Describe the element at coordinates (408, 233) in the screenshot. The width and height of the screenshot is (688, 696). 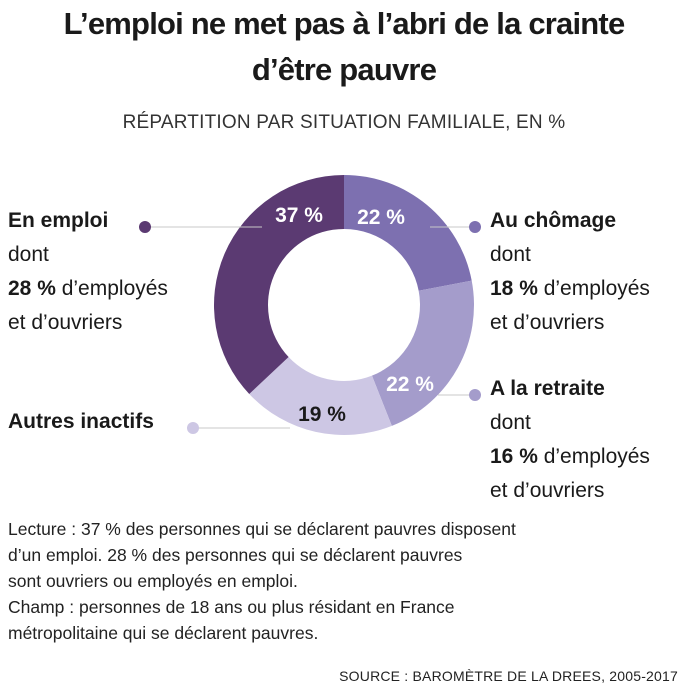
I see `slice-au-ch-mage` at that location.